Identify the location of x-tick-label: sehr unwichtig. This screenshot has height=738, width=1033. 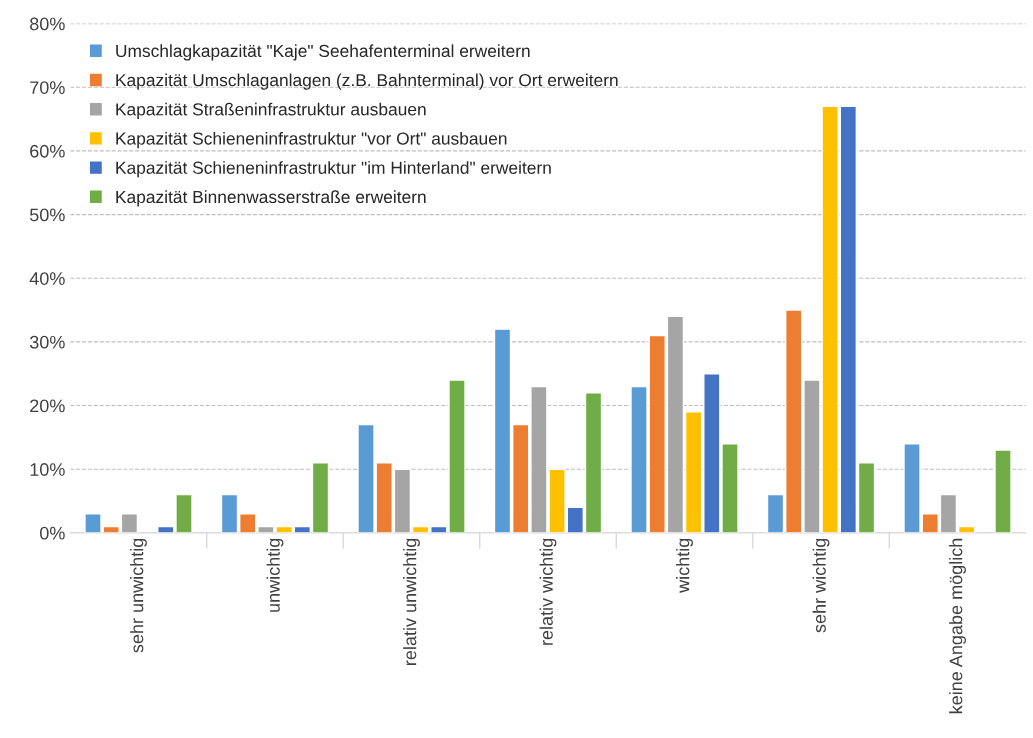
(138, 595).